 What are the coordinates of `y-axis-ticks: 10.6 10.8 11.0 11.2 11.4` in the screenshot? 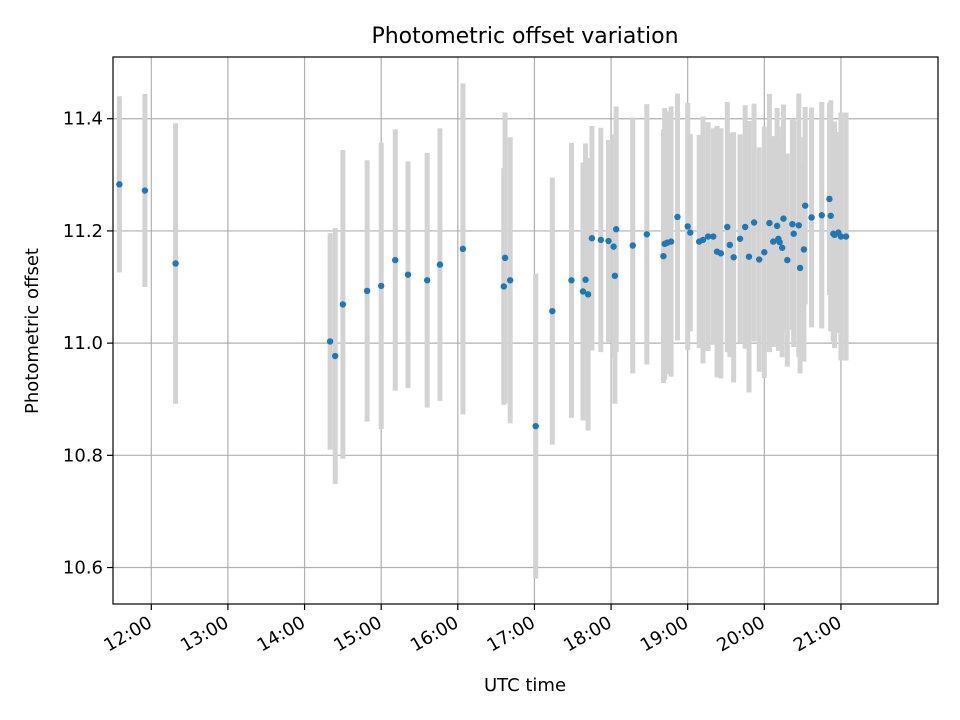 It's located at (88, 344).